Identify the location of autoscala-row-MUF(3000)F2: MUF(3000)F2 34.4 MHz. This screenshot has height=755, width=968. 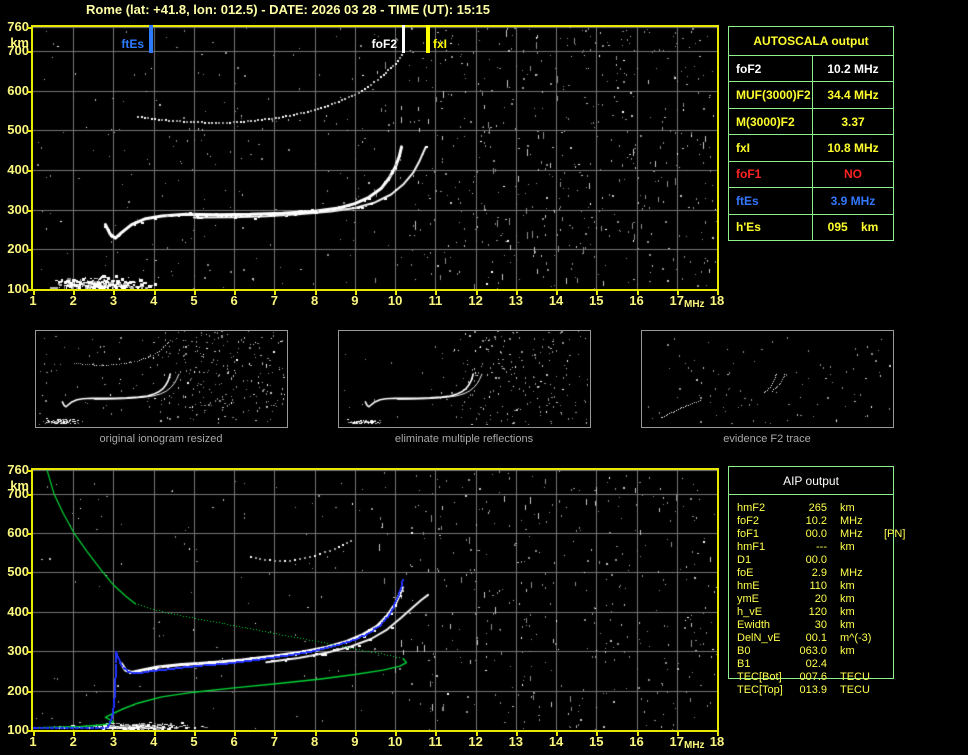
(811, 94).